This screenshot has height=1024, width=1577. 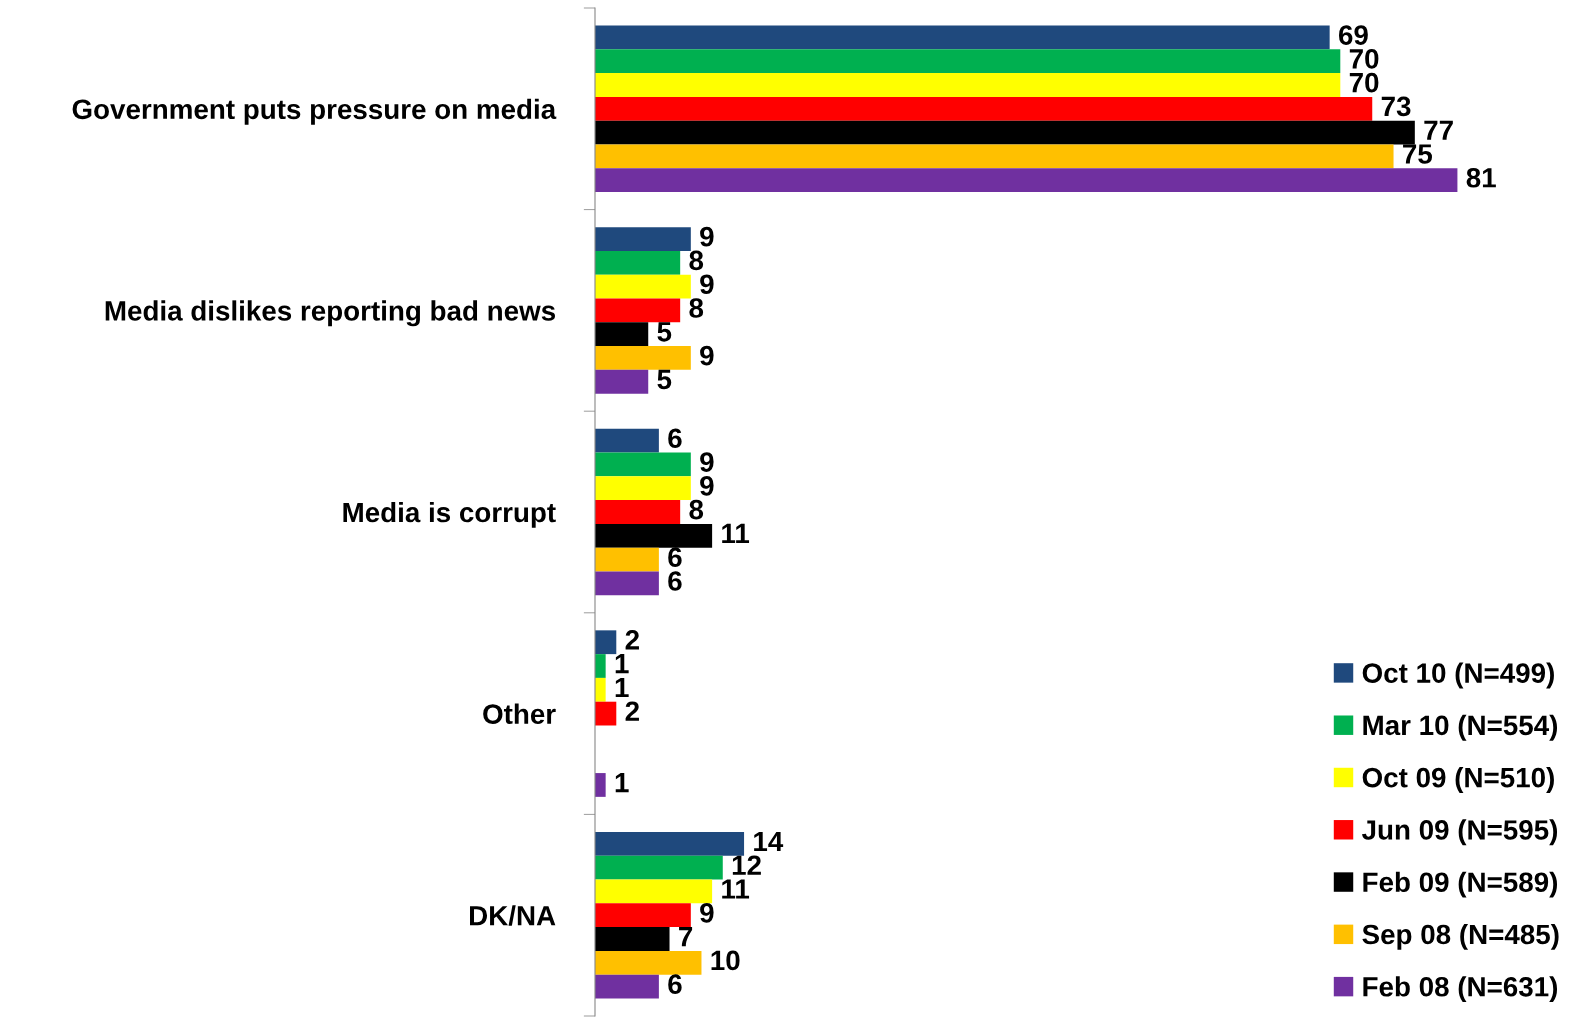 What do you see at coordinates (330, 313) in the screenshot?
I see `y-tick-label: Media dislikes reporting bad news` at bounding box center [330, 313].